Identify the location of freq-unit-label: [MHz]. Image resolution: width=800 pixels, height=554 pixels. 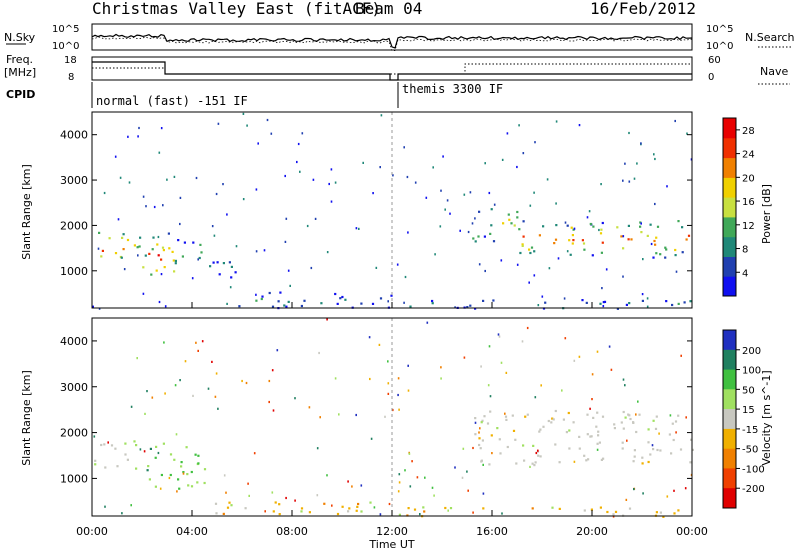
(20, 72).